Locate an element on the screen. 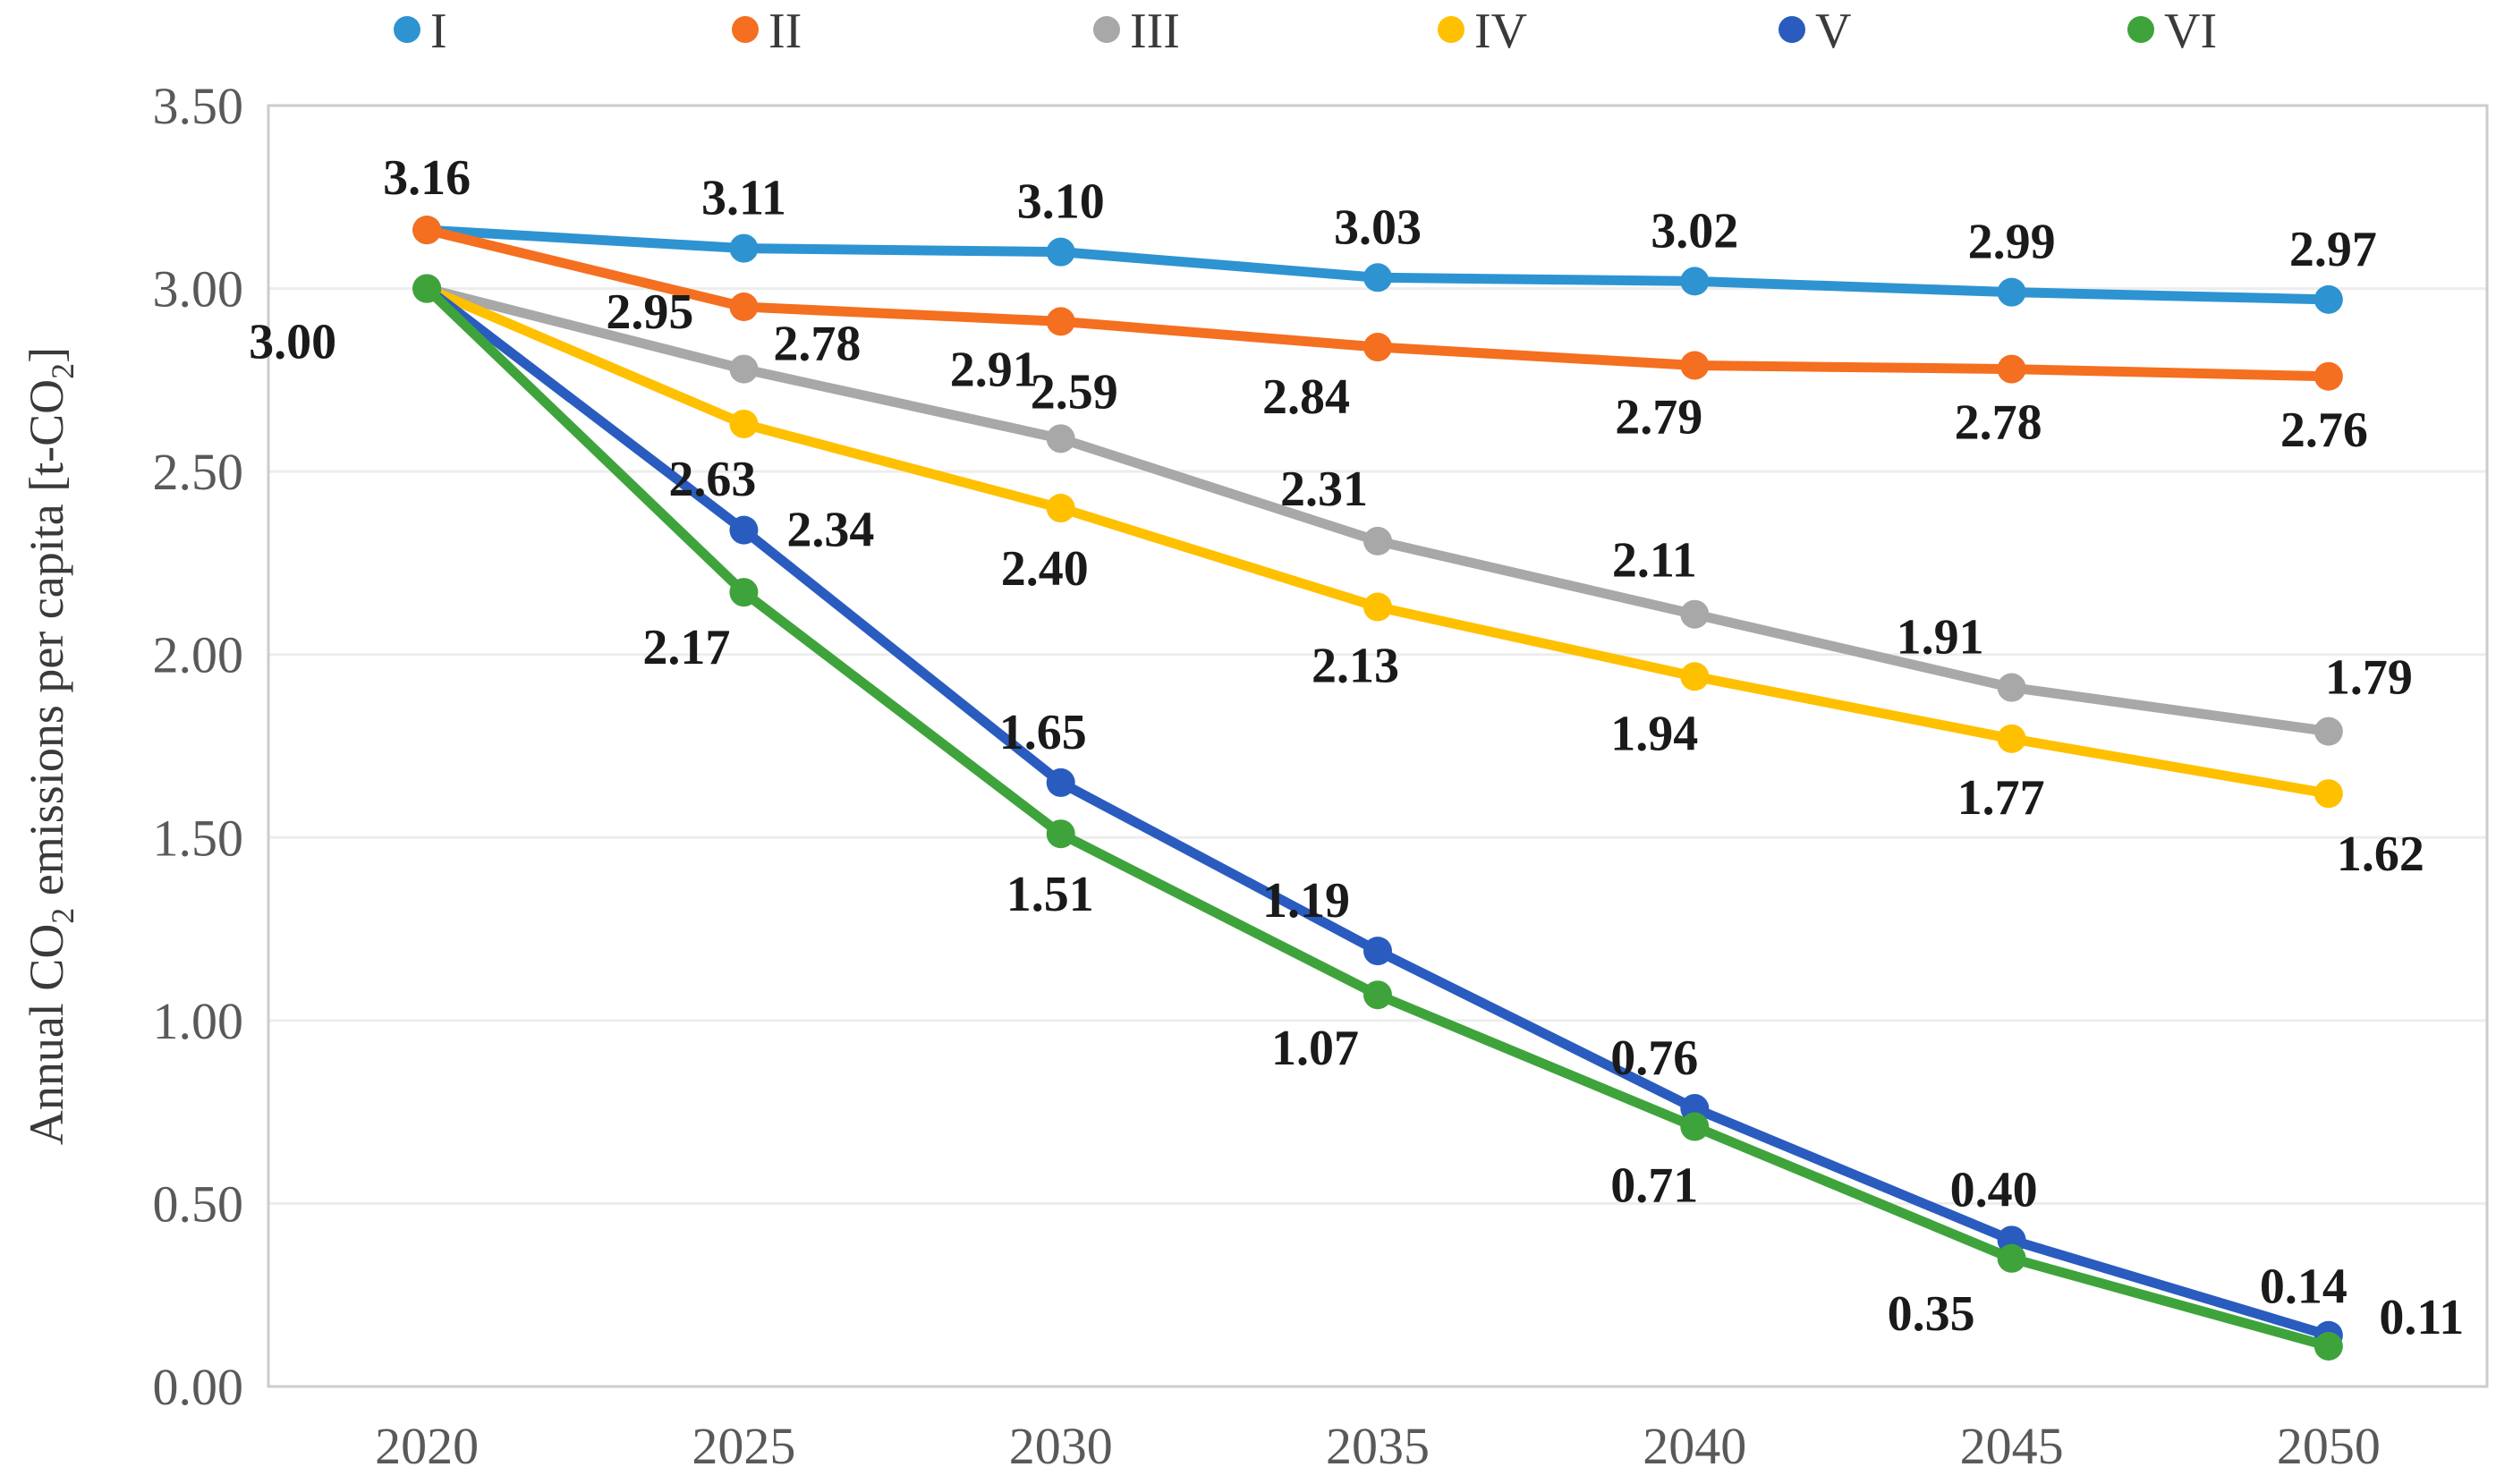  point-VI-2045 is located at coordinates (2011, 1258).